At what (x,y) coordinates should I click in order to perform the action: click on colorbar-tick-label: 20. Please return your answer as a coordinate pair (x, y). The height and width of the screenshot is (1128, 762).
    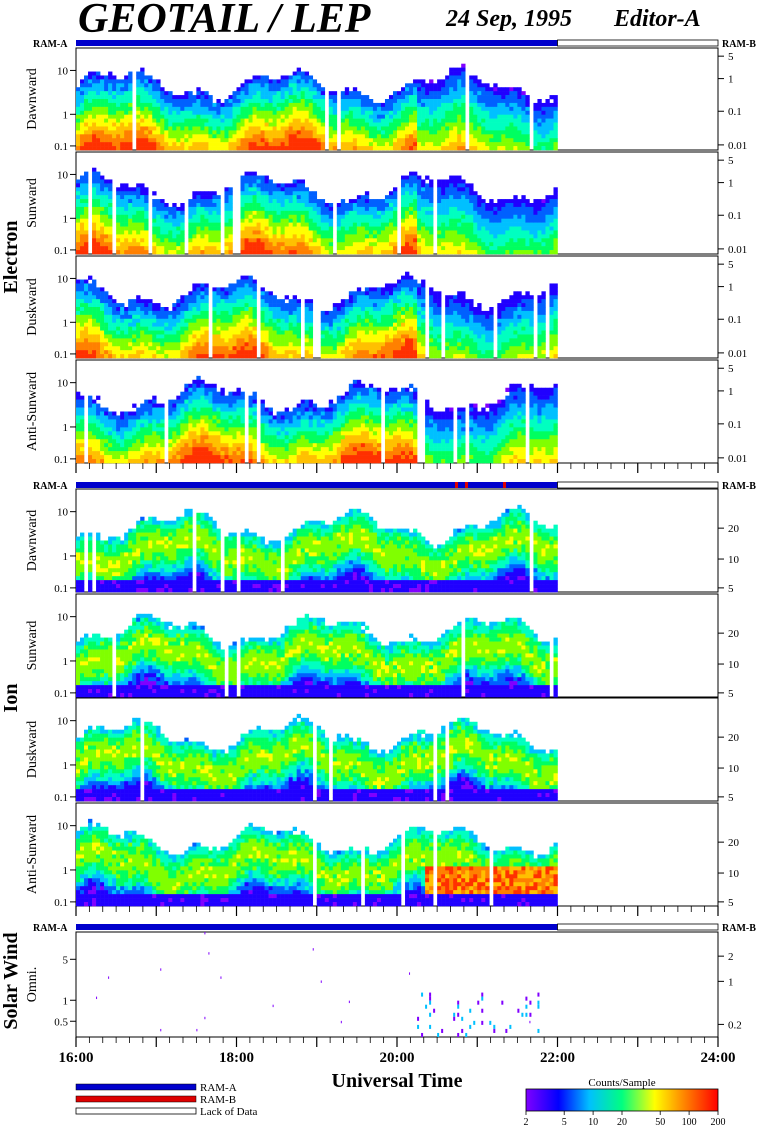
    Looking at the image, I should click on (622, 1122).